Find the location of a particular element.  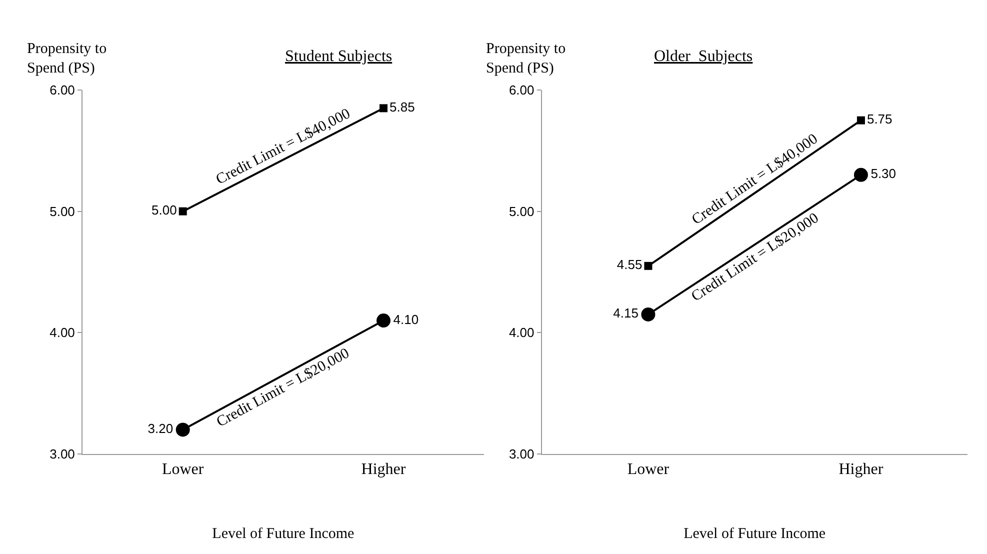

data-label: 5.85 is located at coordinates (402, 106).